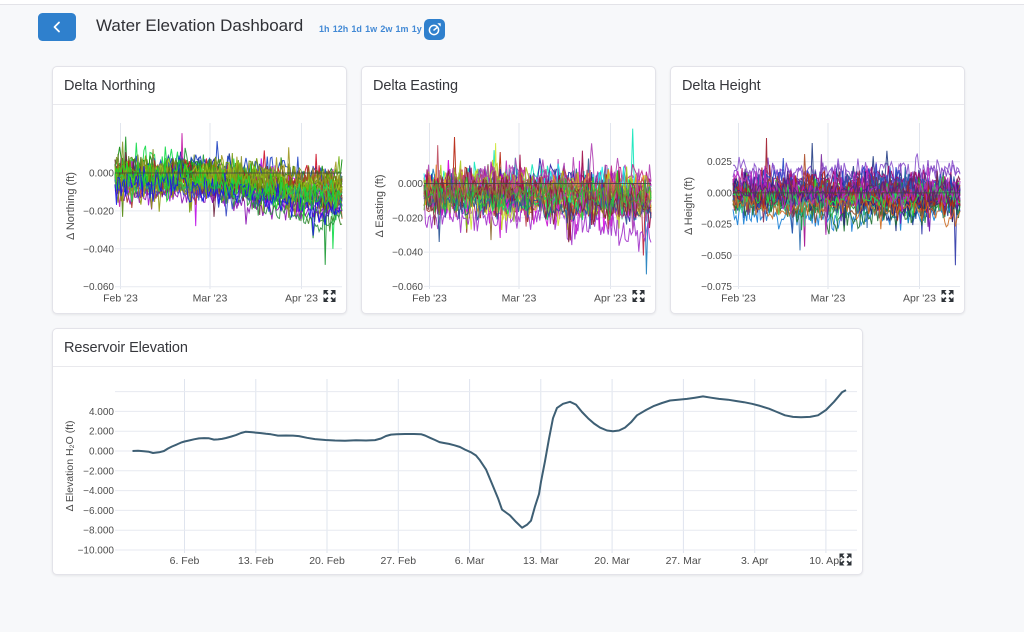 This screenshot has height=632, width=1024. I want to click on svg-text: −0.050, so click(716, 256).